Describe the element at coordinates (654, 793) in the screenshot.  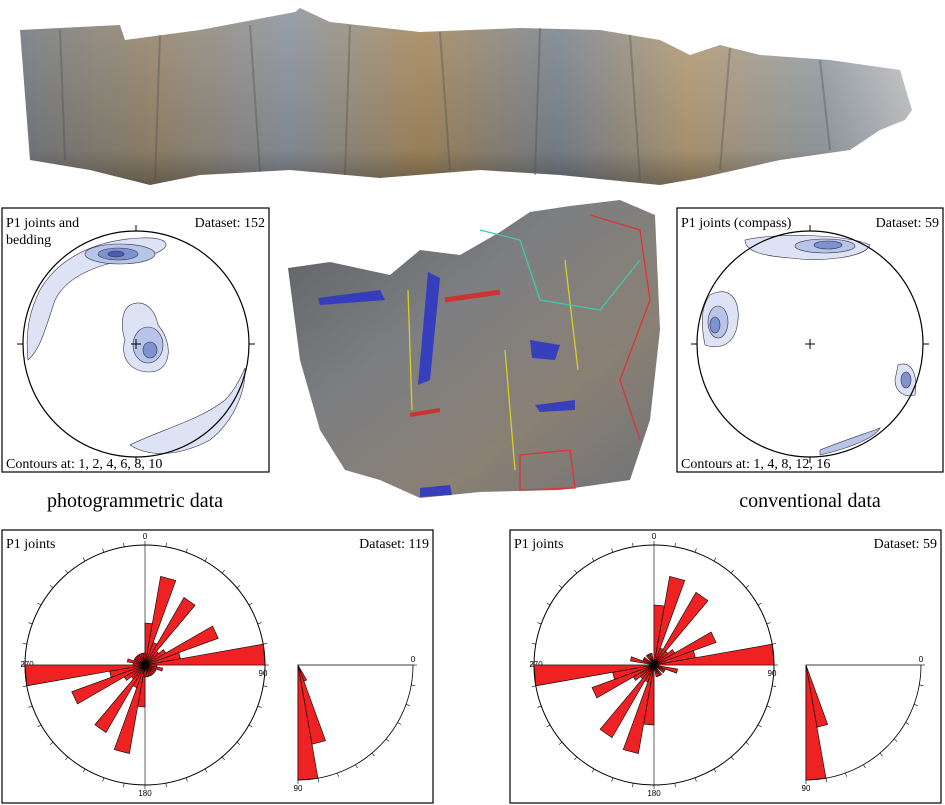
I see `compass-label: 180` at that location.